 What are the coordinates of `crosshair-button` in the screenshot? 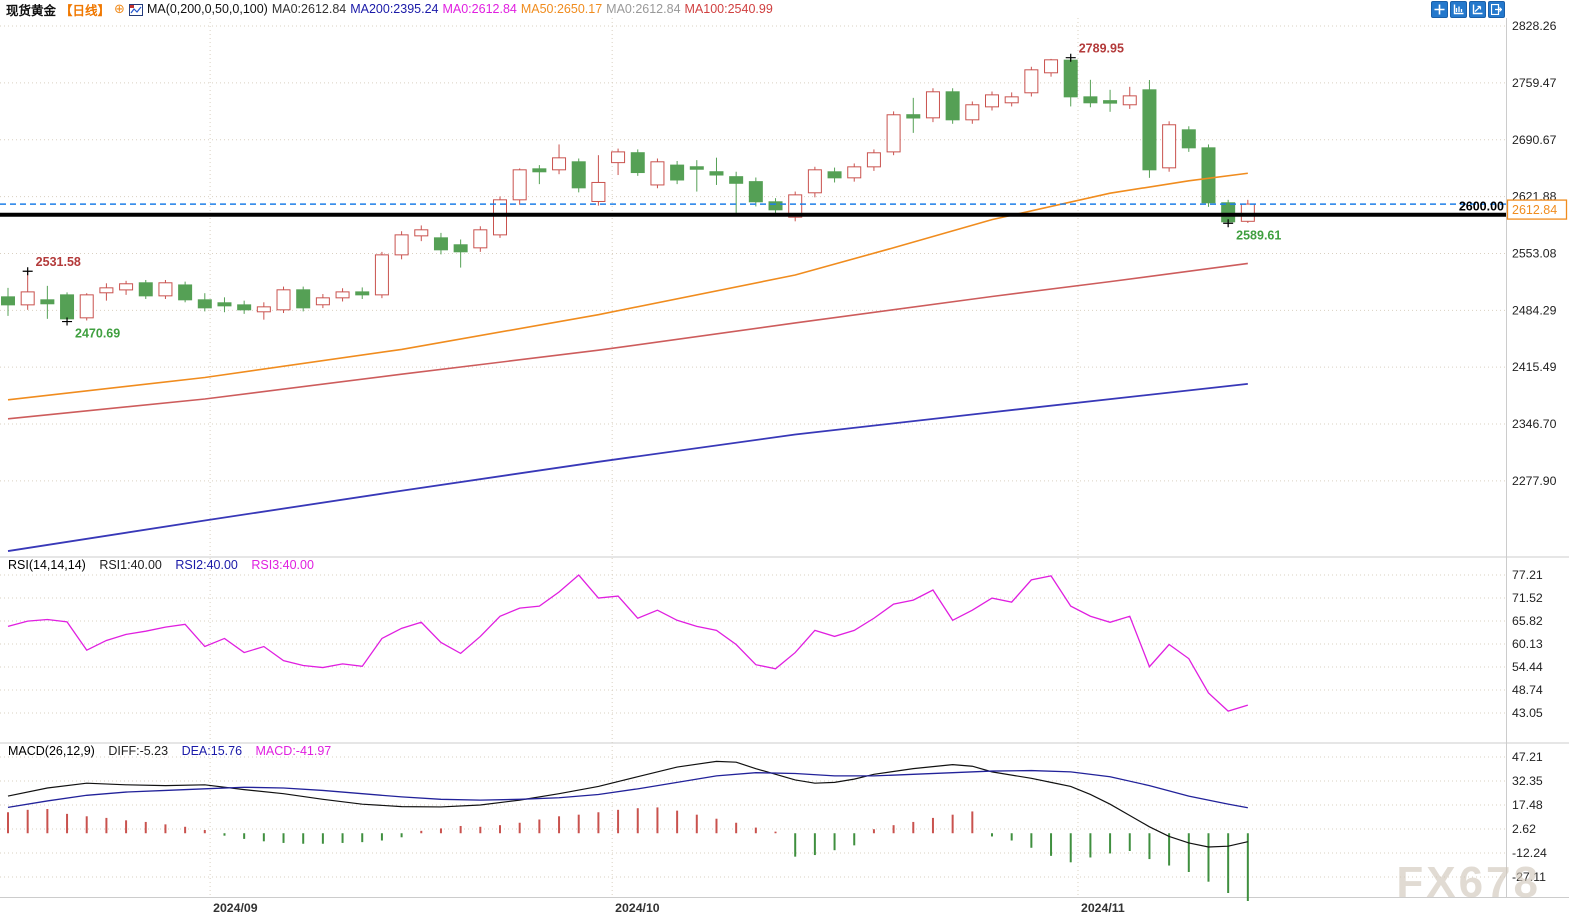 It's located at (1439, 9).